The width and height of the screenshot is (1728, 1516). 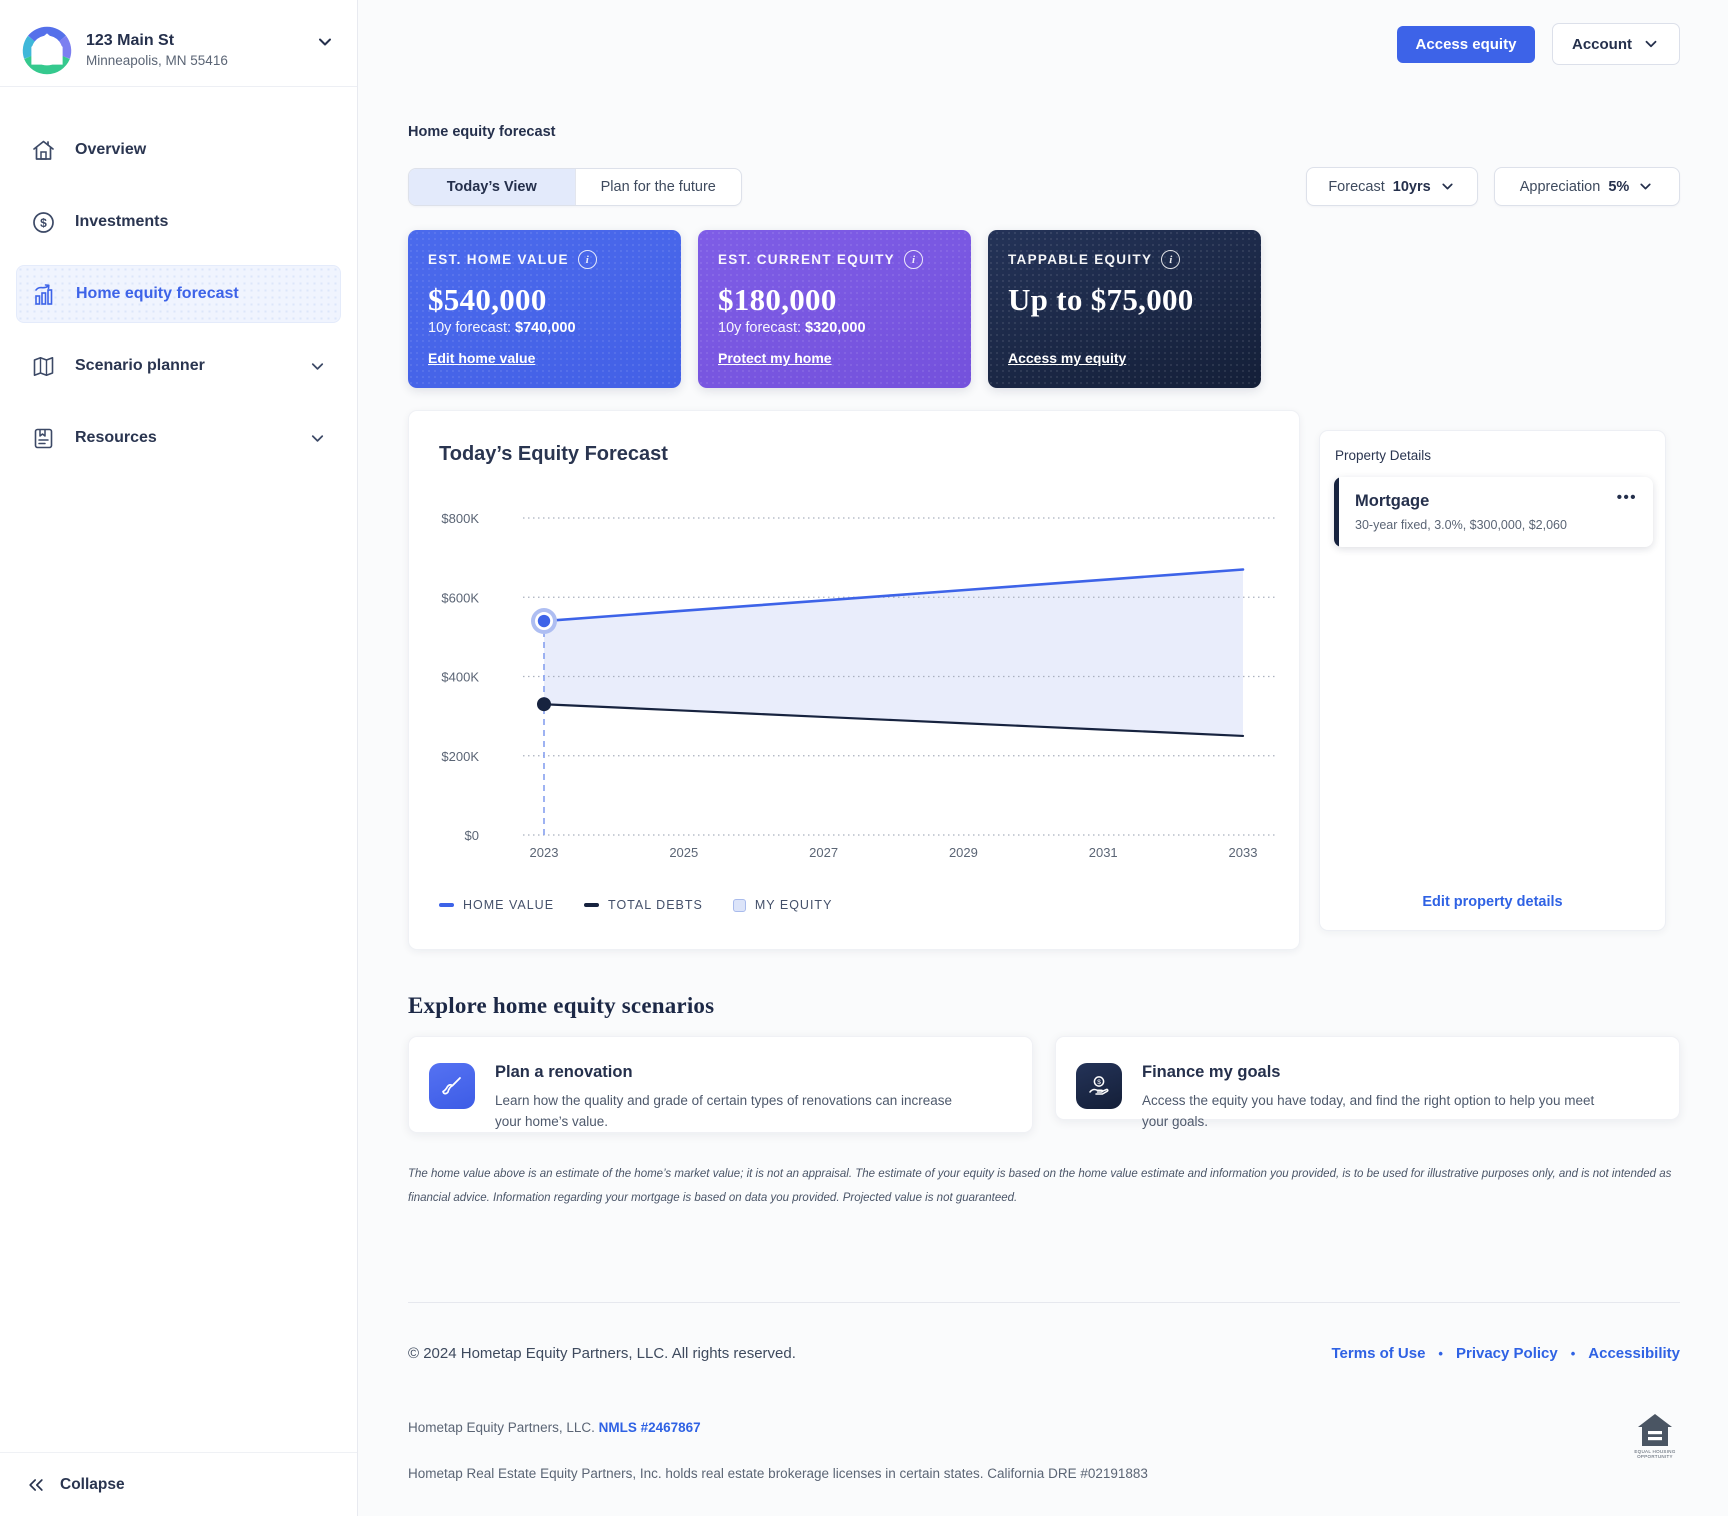 I want to click on address-line2: Minneapolis, MN 55416, so click(x=157, y=60).